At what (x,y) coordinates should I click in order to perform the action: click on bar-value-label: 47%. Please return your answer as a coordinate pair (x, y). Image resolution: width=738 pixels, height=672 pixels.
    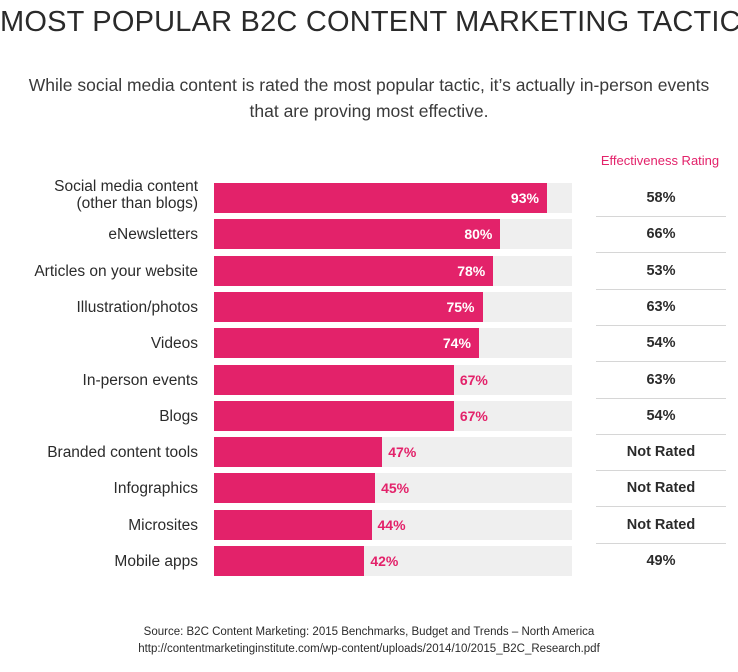
    Looking at the image, I should click on (402, 452).